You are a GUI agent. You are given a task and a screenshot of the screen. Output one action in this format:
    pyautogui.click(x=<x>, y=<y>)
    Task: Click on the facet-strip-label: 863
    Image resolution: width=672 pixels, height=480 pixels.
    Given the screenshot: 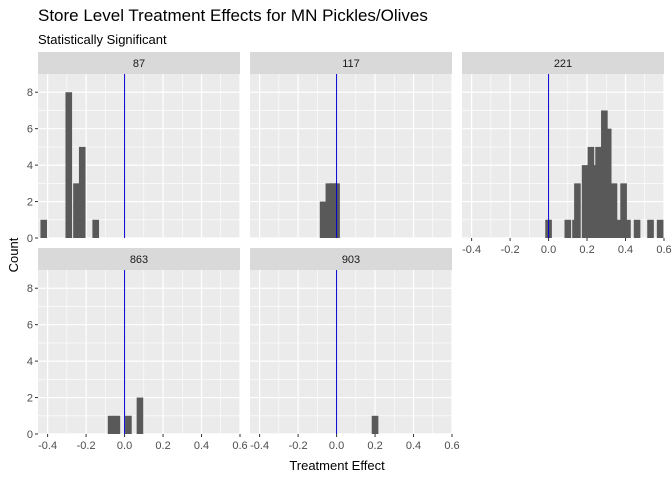 What is the action you would take?
    pyautogui.click(x=139, y=260)
    